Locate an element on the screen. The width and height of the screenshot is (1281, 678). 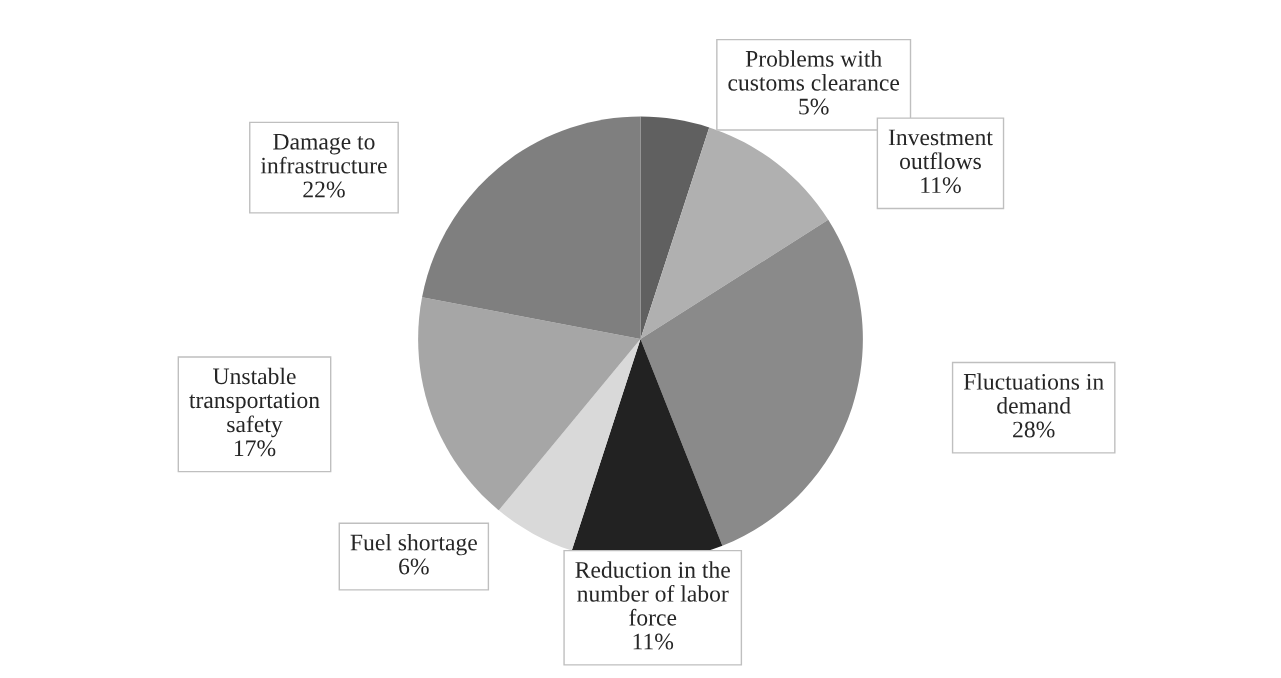
data-label: 5% is located at coordinates (814, 106).